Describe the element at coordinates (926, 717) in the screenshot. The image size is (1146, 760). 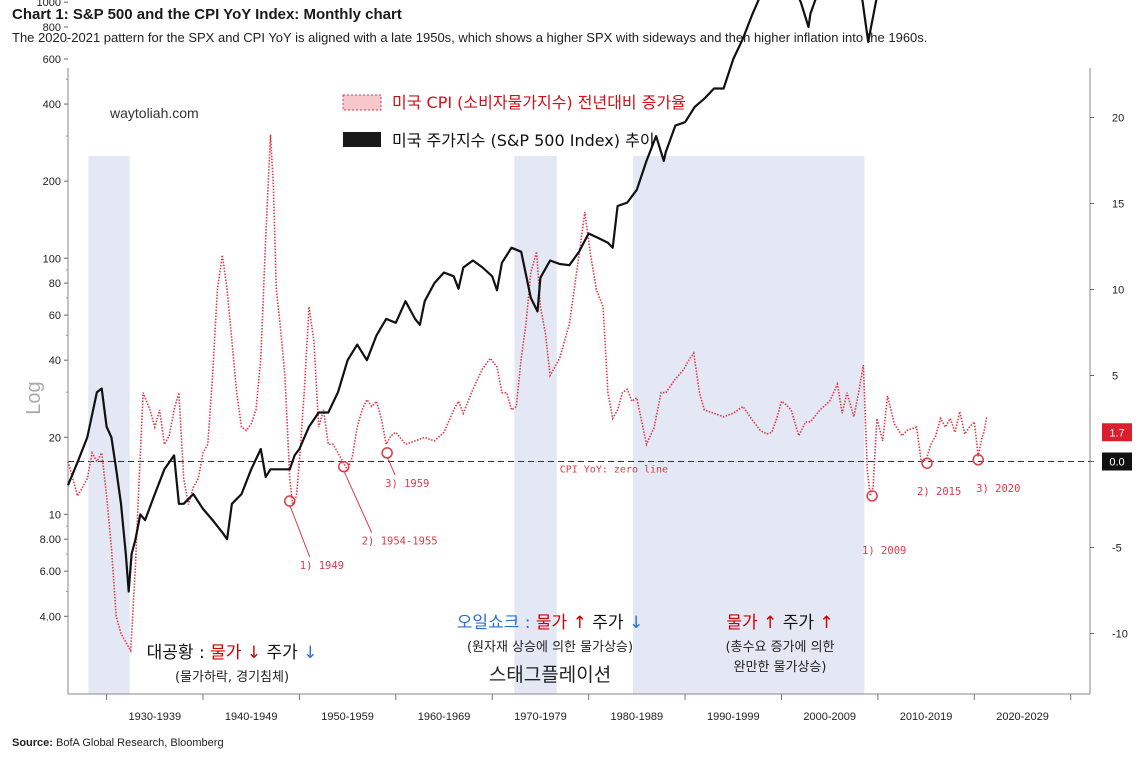
I see `period-label: 2010-2019` at that location.